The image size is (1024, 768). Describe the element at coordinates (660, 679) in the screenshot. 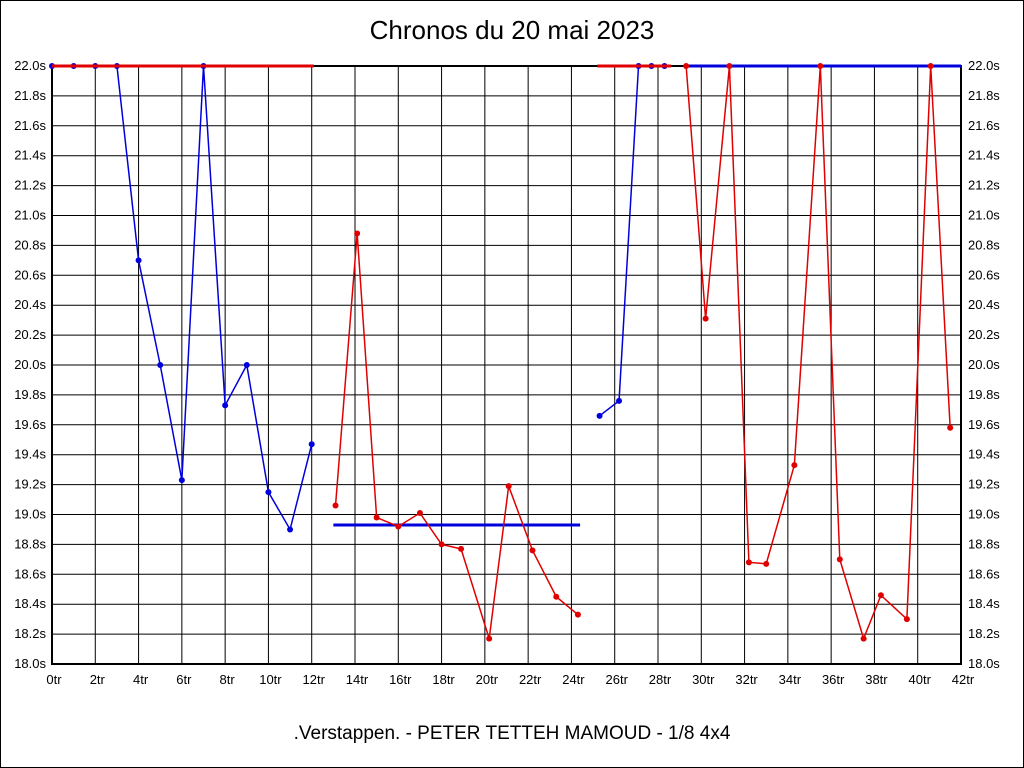

I see `x-tick-label: 28tr` at that location.